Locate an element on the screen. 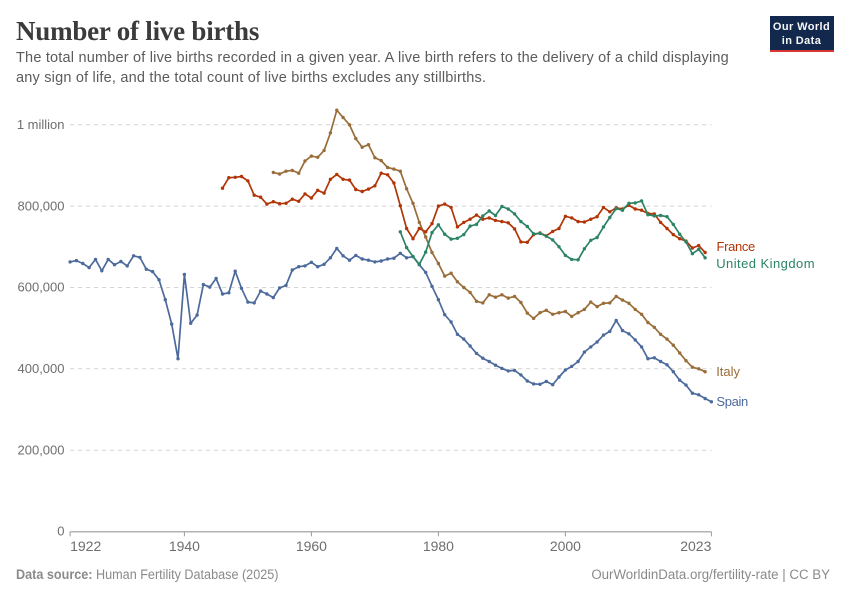 The height and width of the screenshot is (600, 850). svg-text: 1980 is located at coordinates (438, 546).